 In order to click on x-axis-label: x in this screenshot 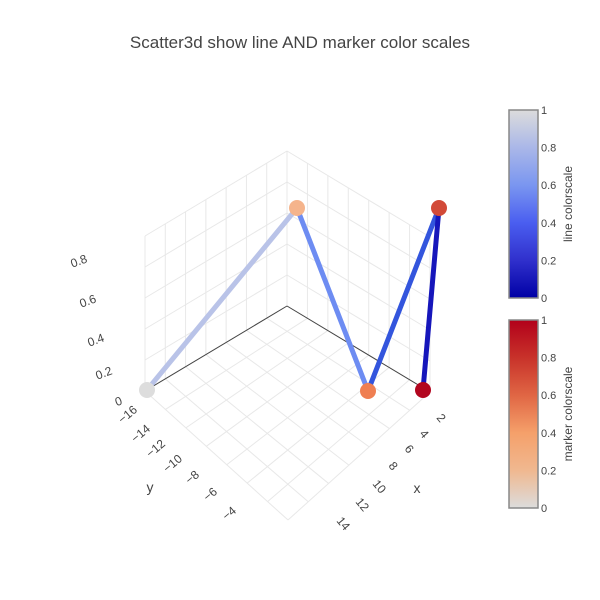, I will do `click(417, 488)`.